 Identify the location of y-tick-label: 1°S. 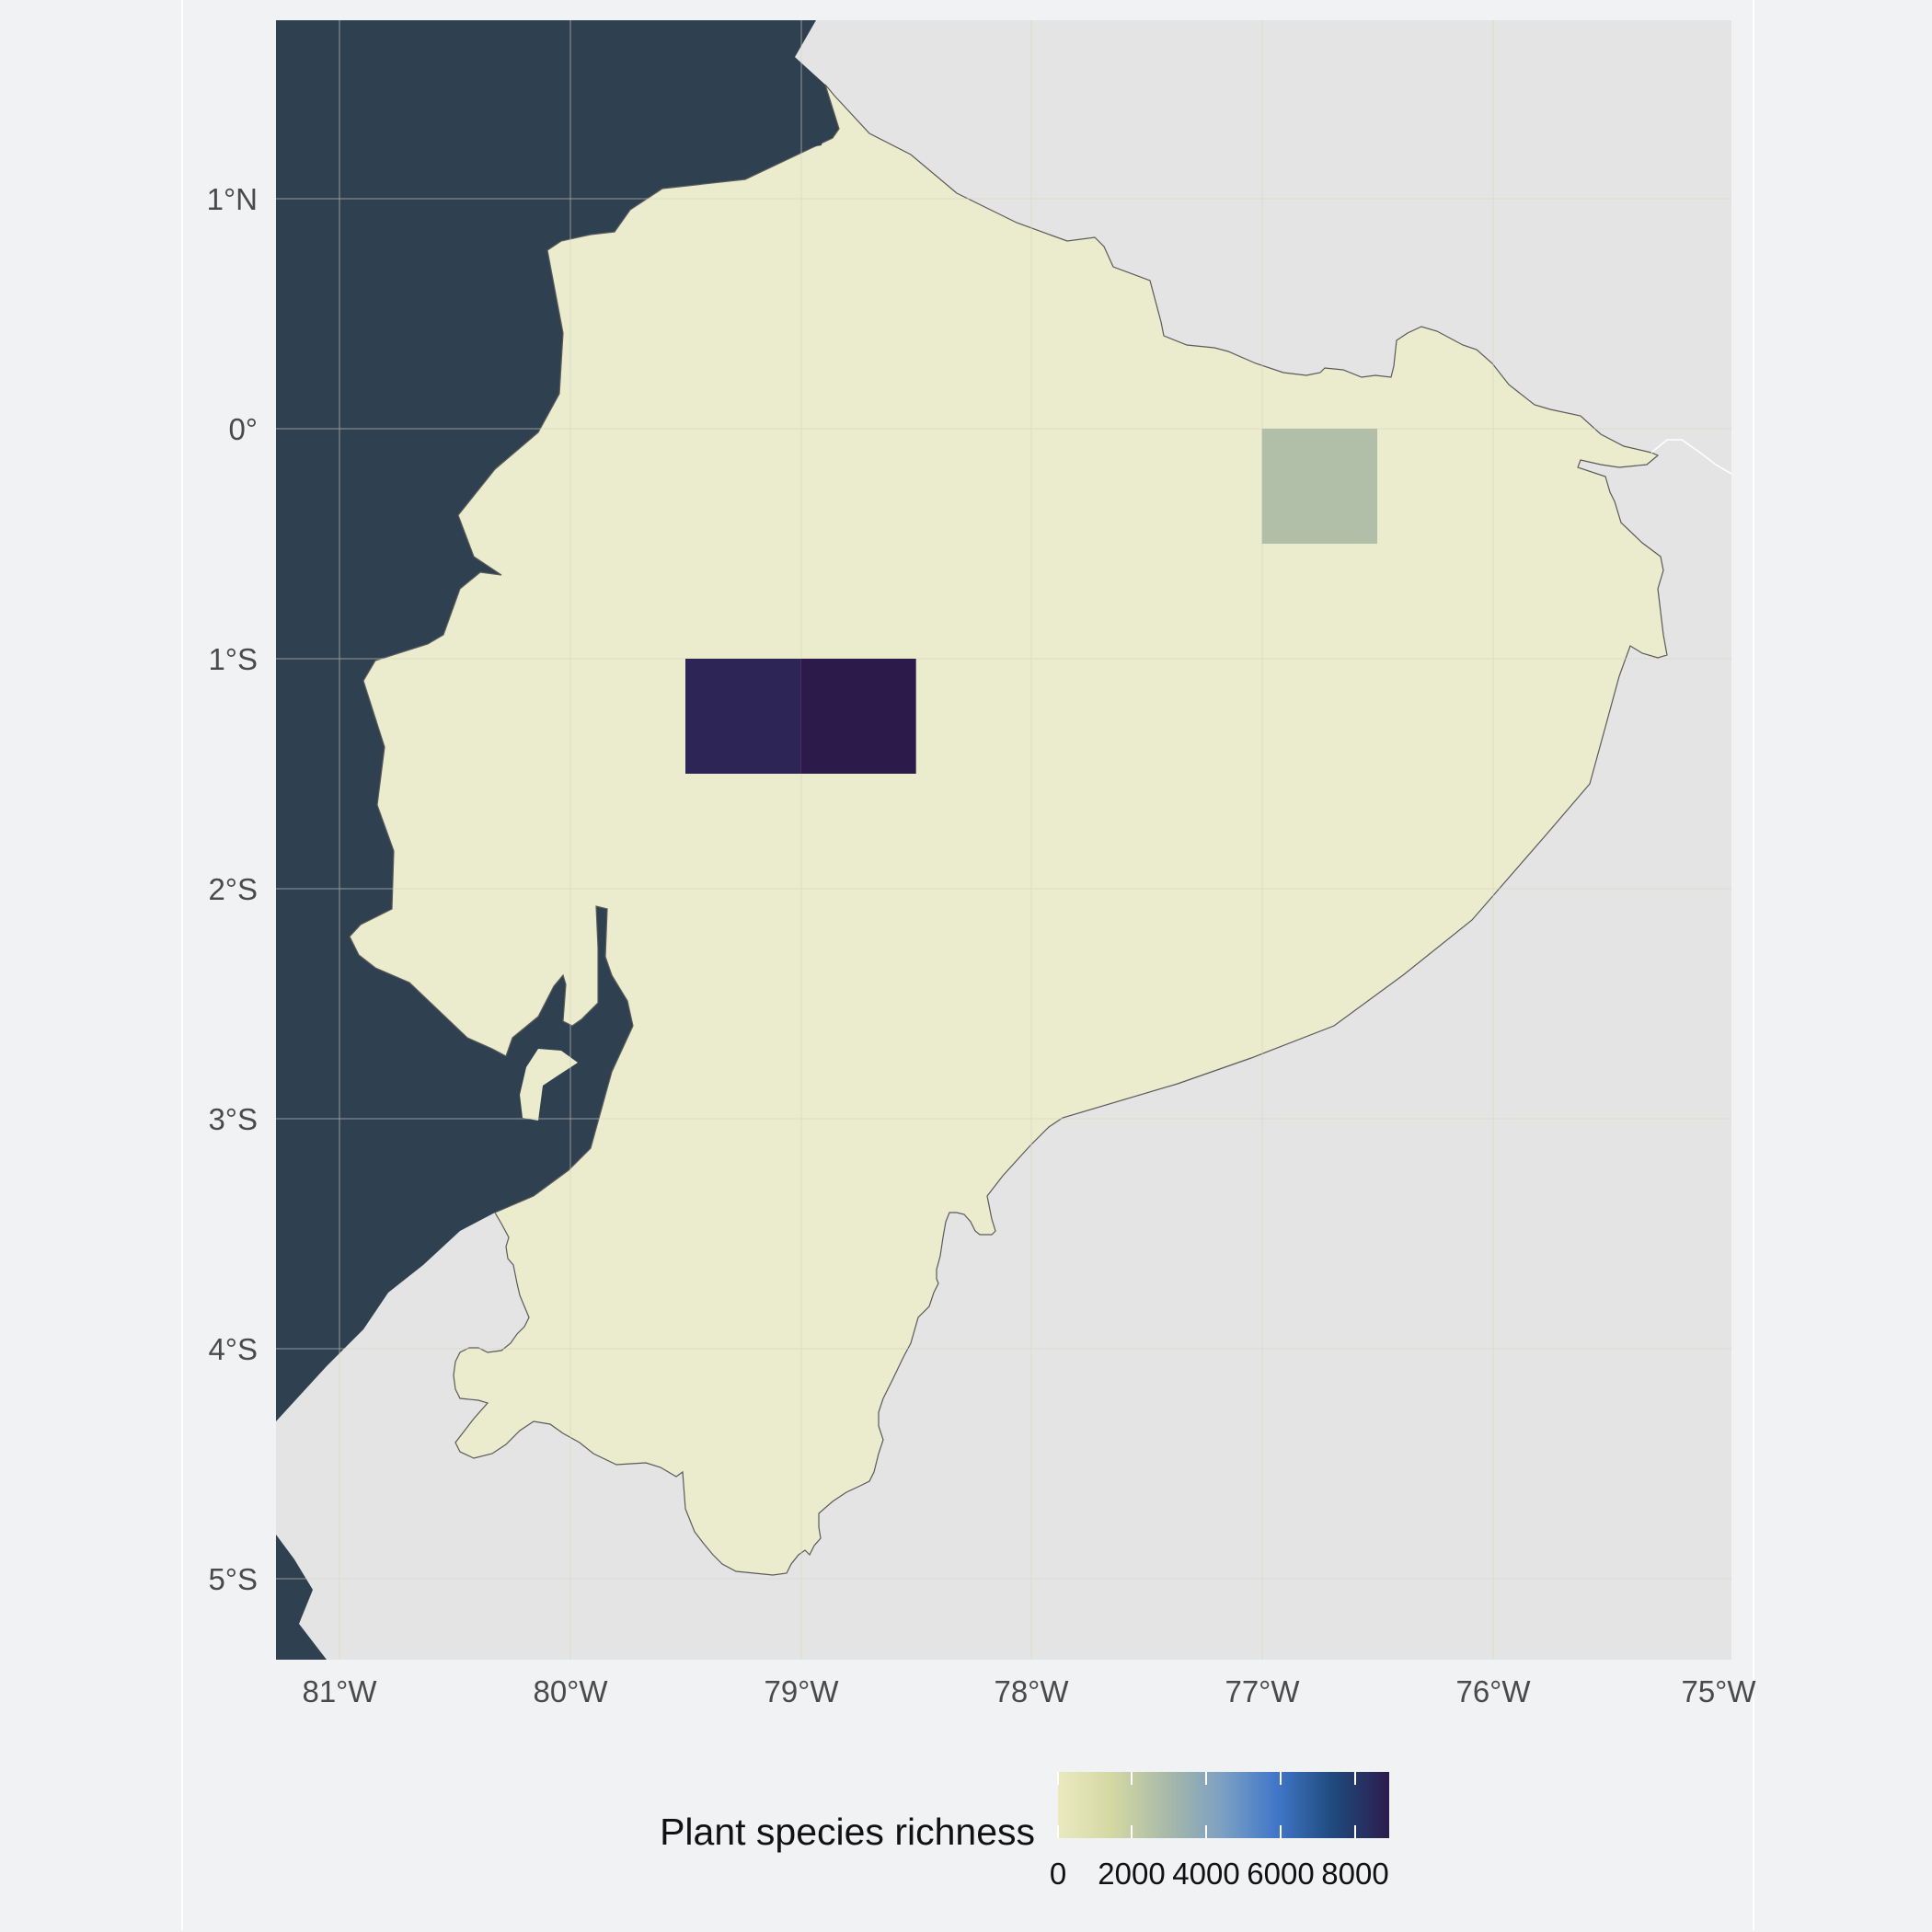
(233, 659).